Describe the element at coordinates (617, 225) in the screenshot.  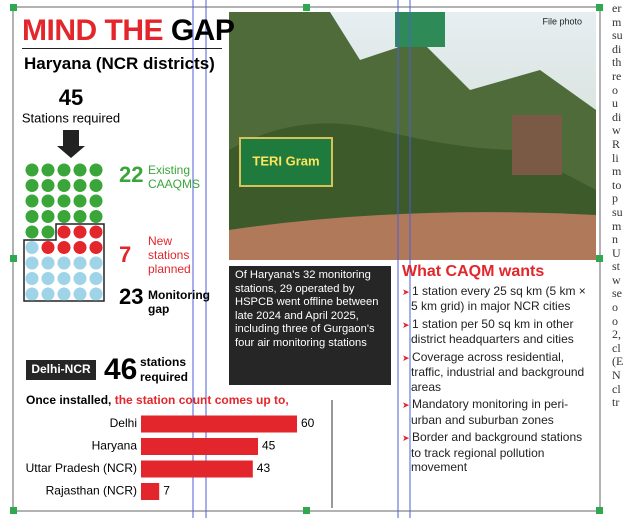
I see `margin-fragment: m` at that location.